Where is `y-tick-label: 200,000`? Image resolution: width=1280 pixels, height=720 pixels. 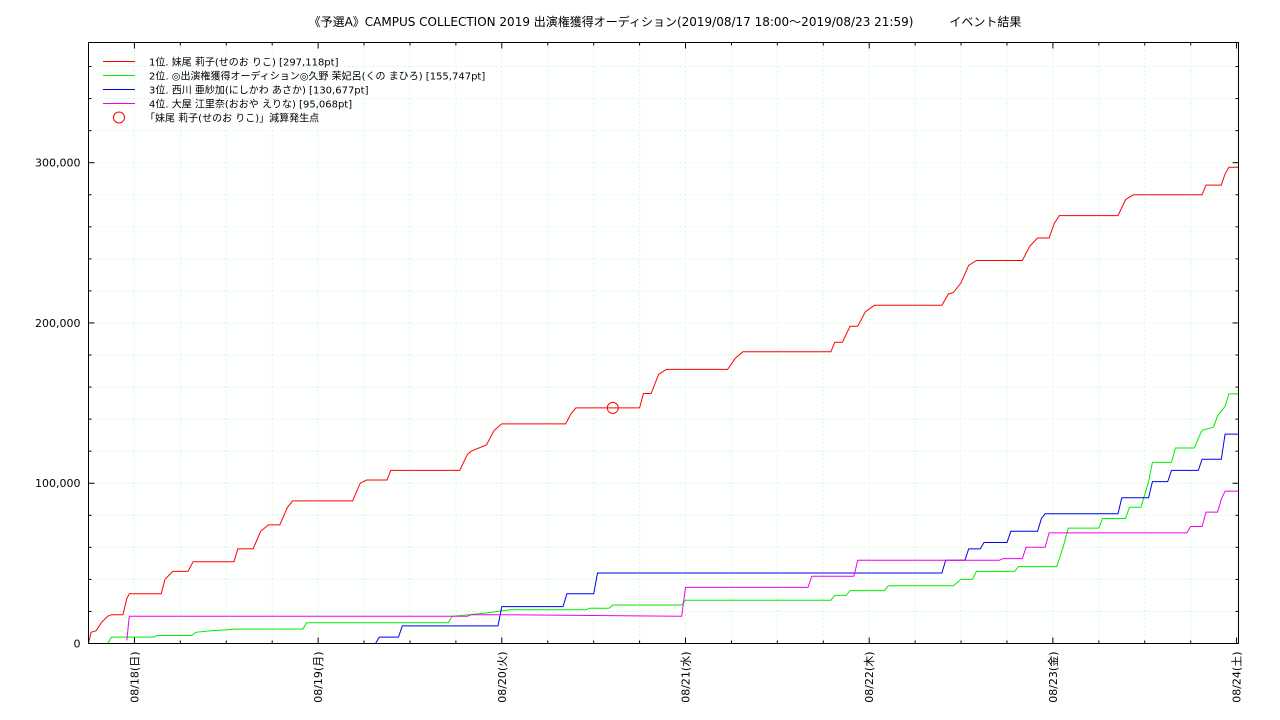
y-tick-label: 200,000 is located at coordinates (58, 323).